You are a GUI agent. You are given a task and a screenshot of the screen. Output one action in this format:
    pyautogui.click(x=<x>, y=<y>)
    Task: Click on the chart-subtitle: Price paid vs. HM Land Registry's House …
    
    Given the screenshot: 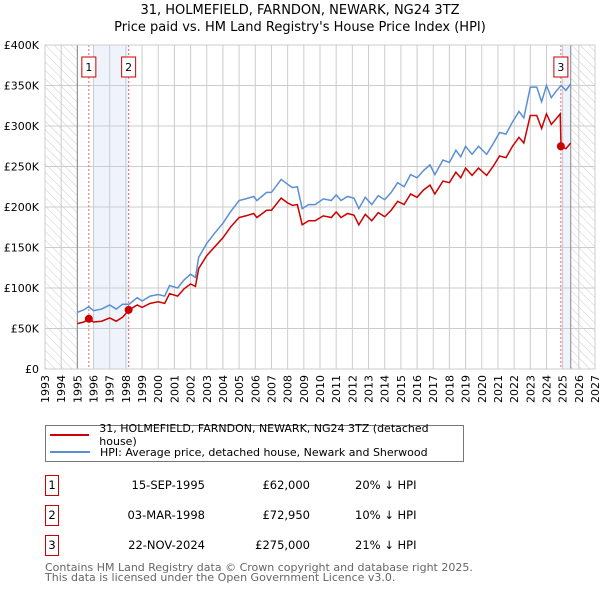 What is the action you would take?
    pyautogui.click(x=300, y=27)
    